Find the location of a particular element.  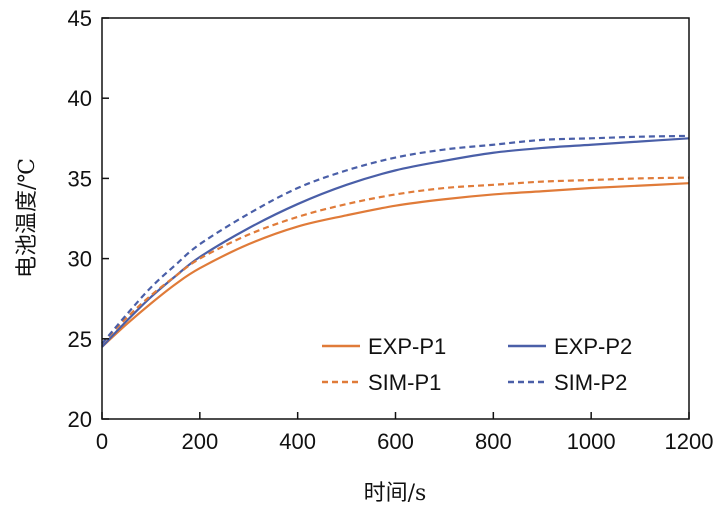

legend: EXP-P1 EXP-P2 SIM-P1 SIM-P2 is located at coordinates (477, 364).